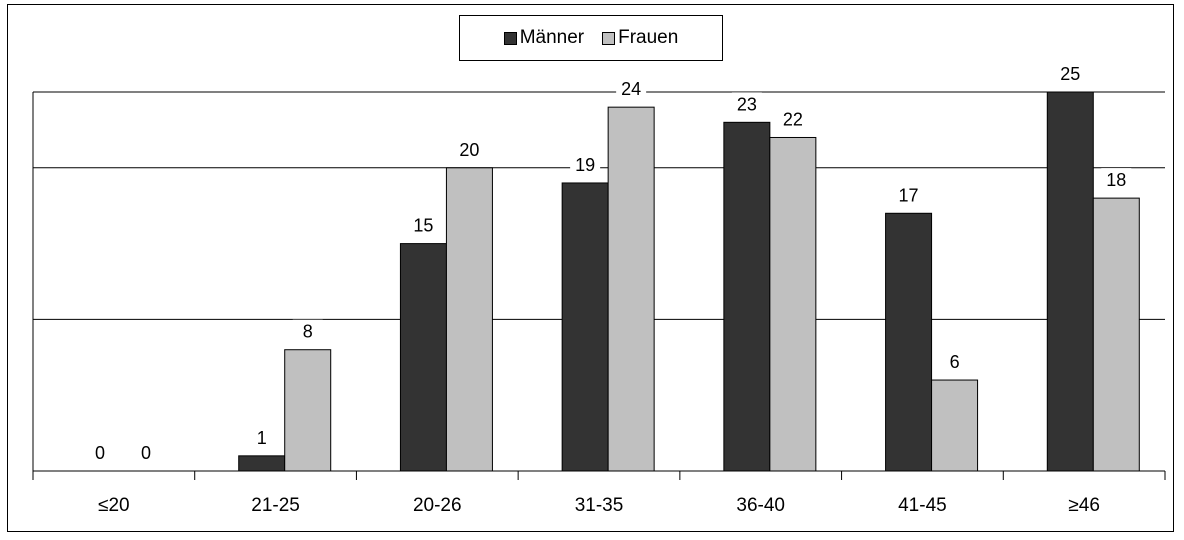 The width and height of the screenshot is (1184, 540). I want to click on data-label: 22, so click(793, 119).